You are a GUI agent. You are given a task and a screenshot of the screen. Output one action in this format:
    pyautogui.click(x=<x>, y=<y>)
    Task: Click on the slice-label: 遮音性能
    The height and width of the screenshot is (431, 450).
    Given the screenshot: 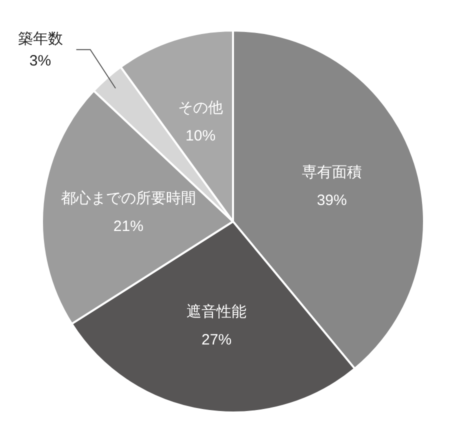 What is the action you would take?
    pyautogui.click(x=216, y=311)
    